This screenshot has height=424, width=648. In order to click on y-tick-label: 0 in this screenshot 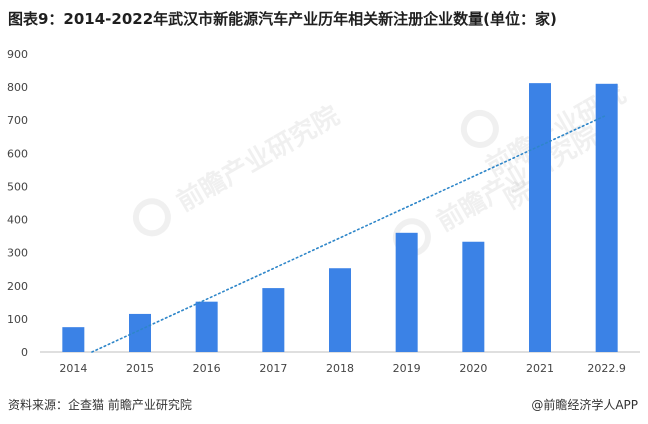, I will do `click(24, 352)`.